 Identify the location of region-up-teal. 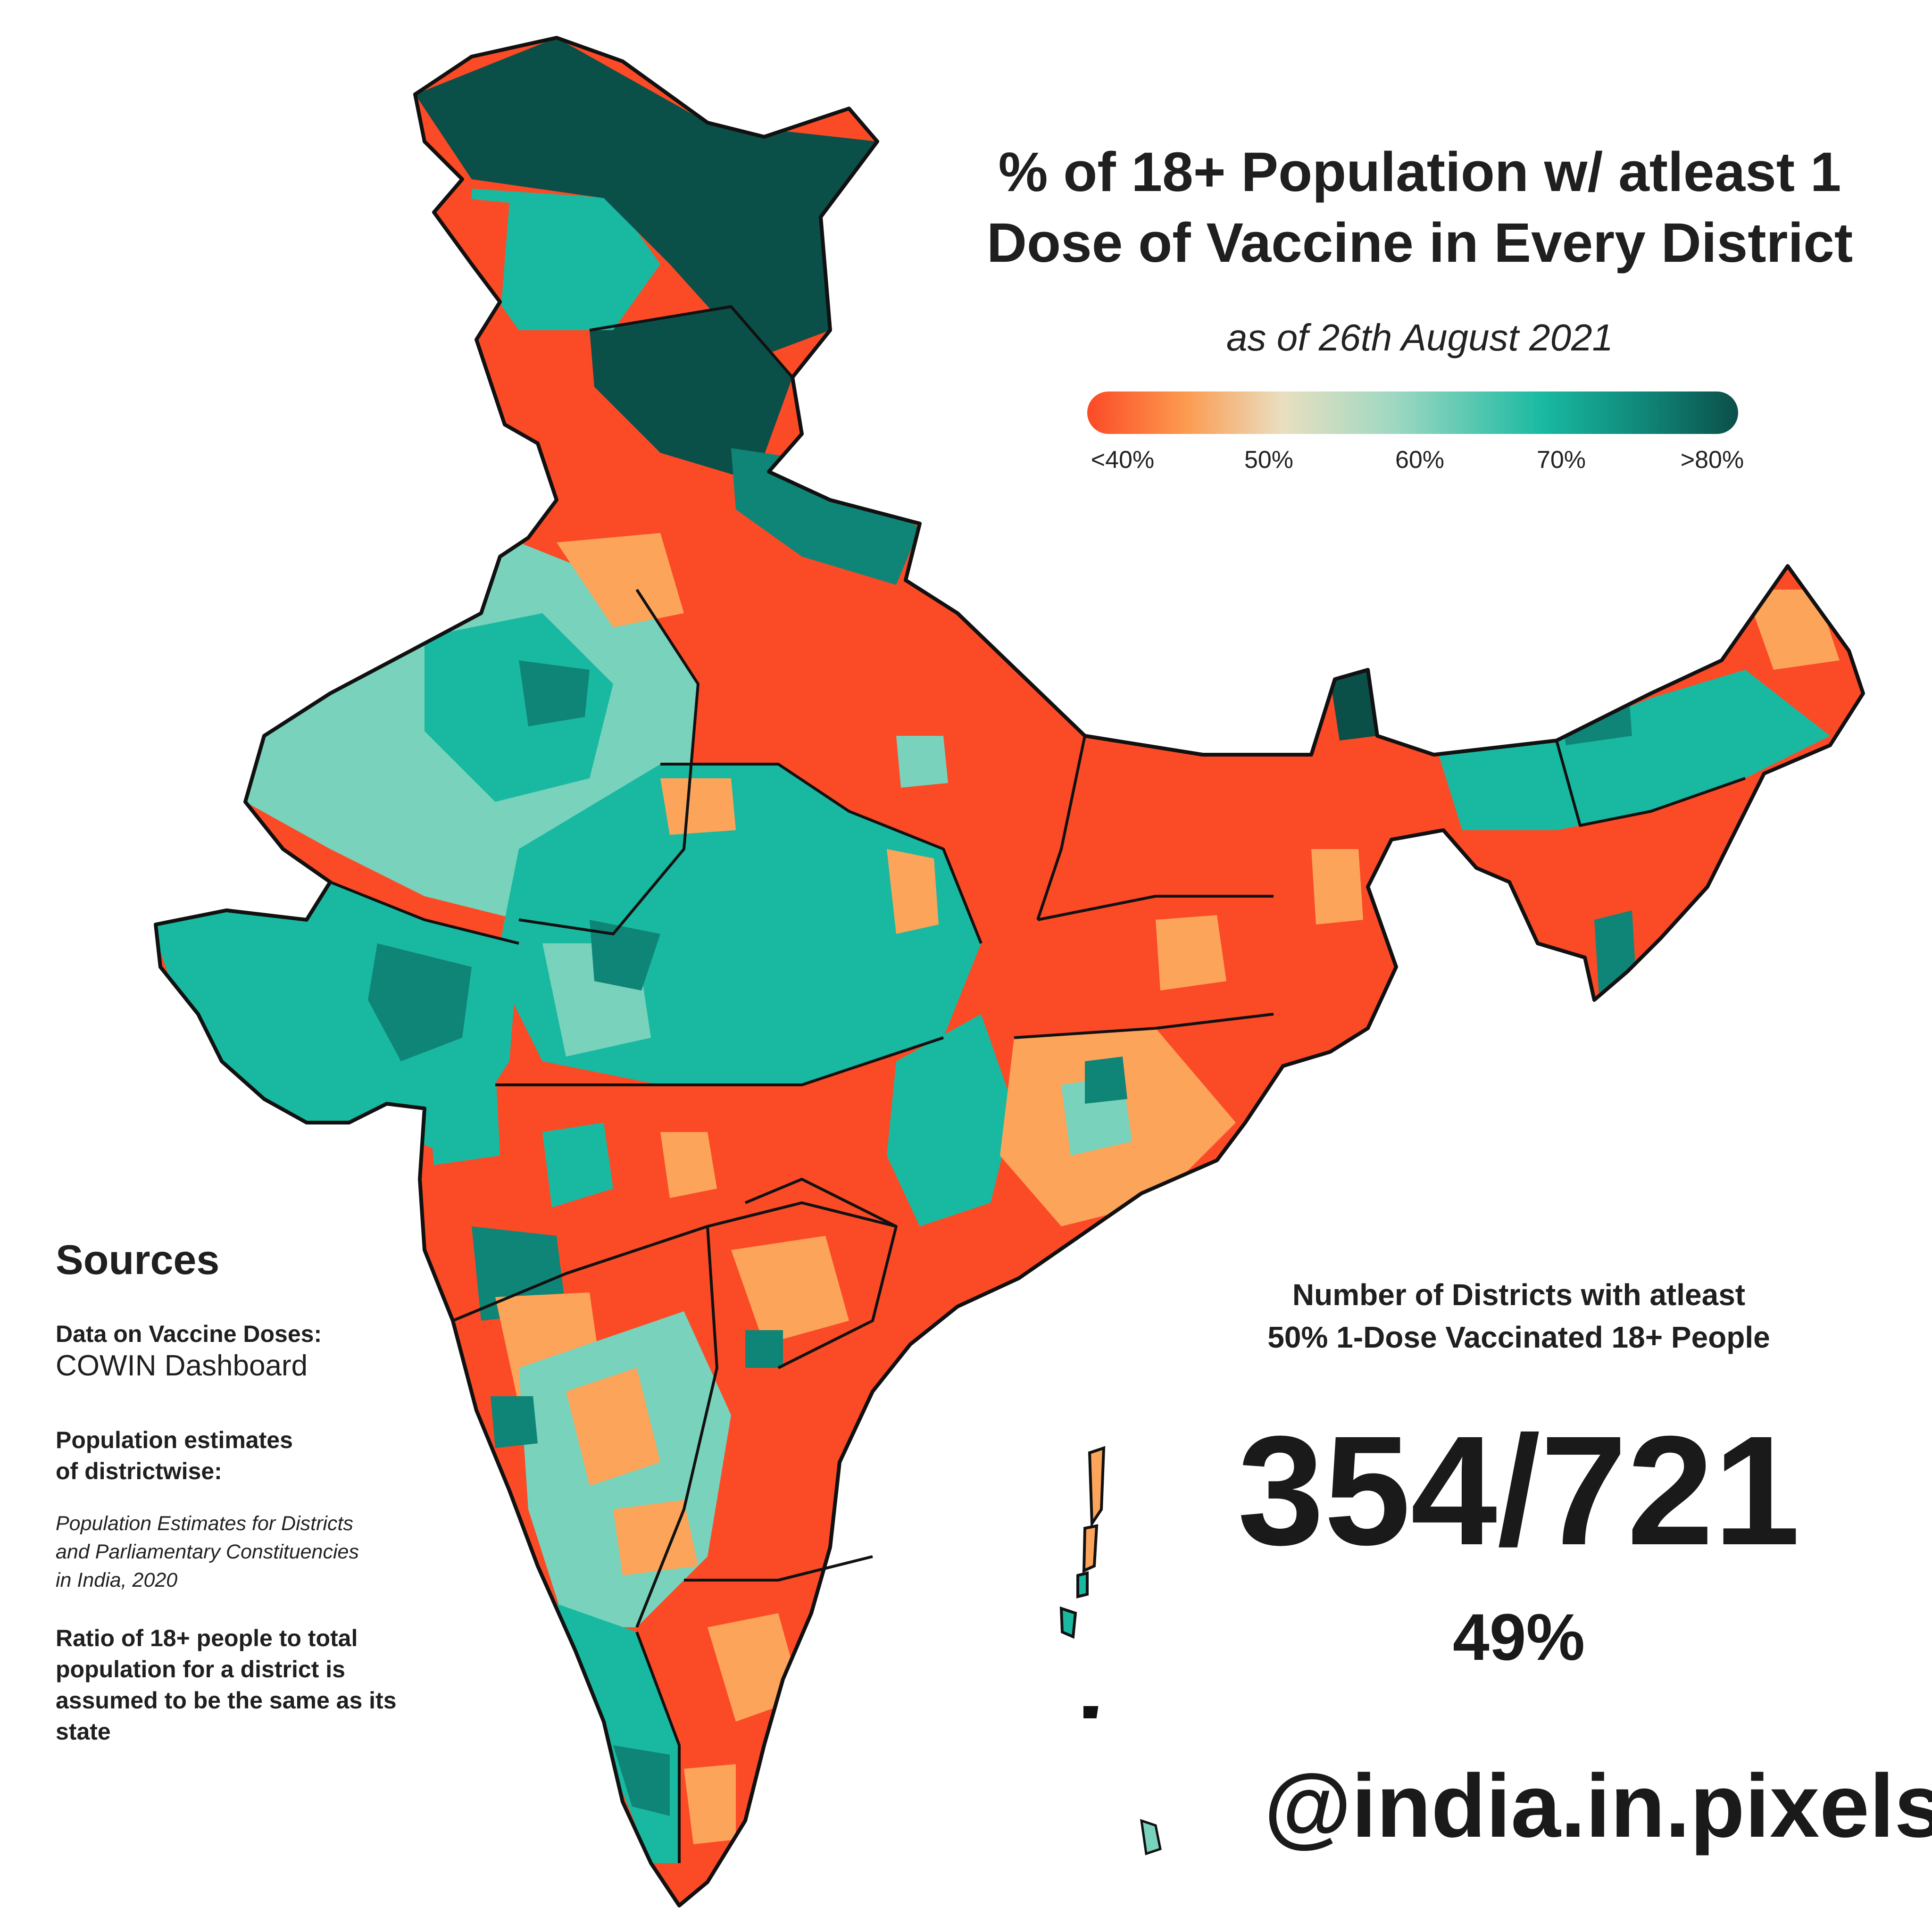
(922, 762).